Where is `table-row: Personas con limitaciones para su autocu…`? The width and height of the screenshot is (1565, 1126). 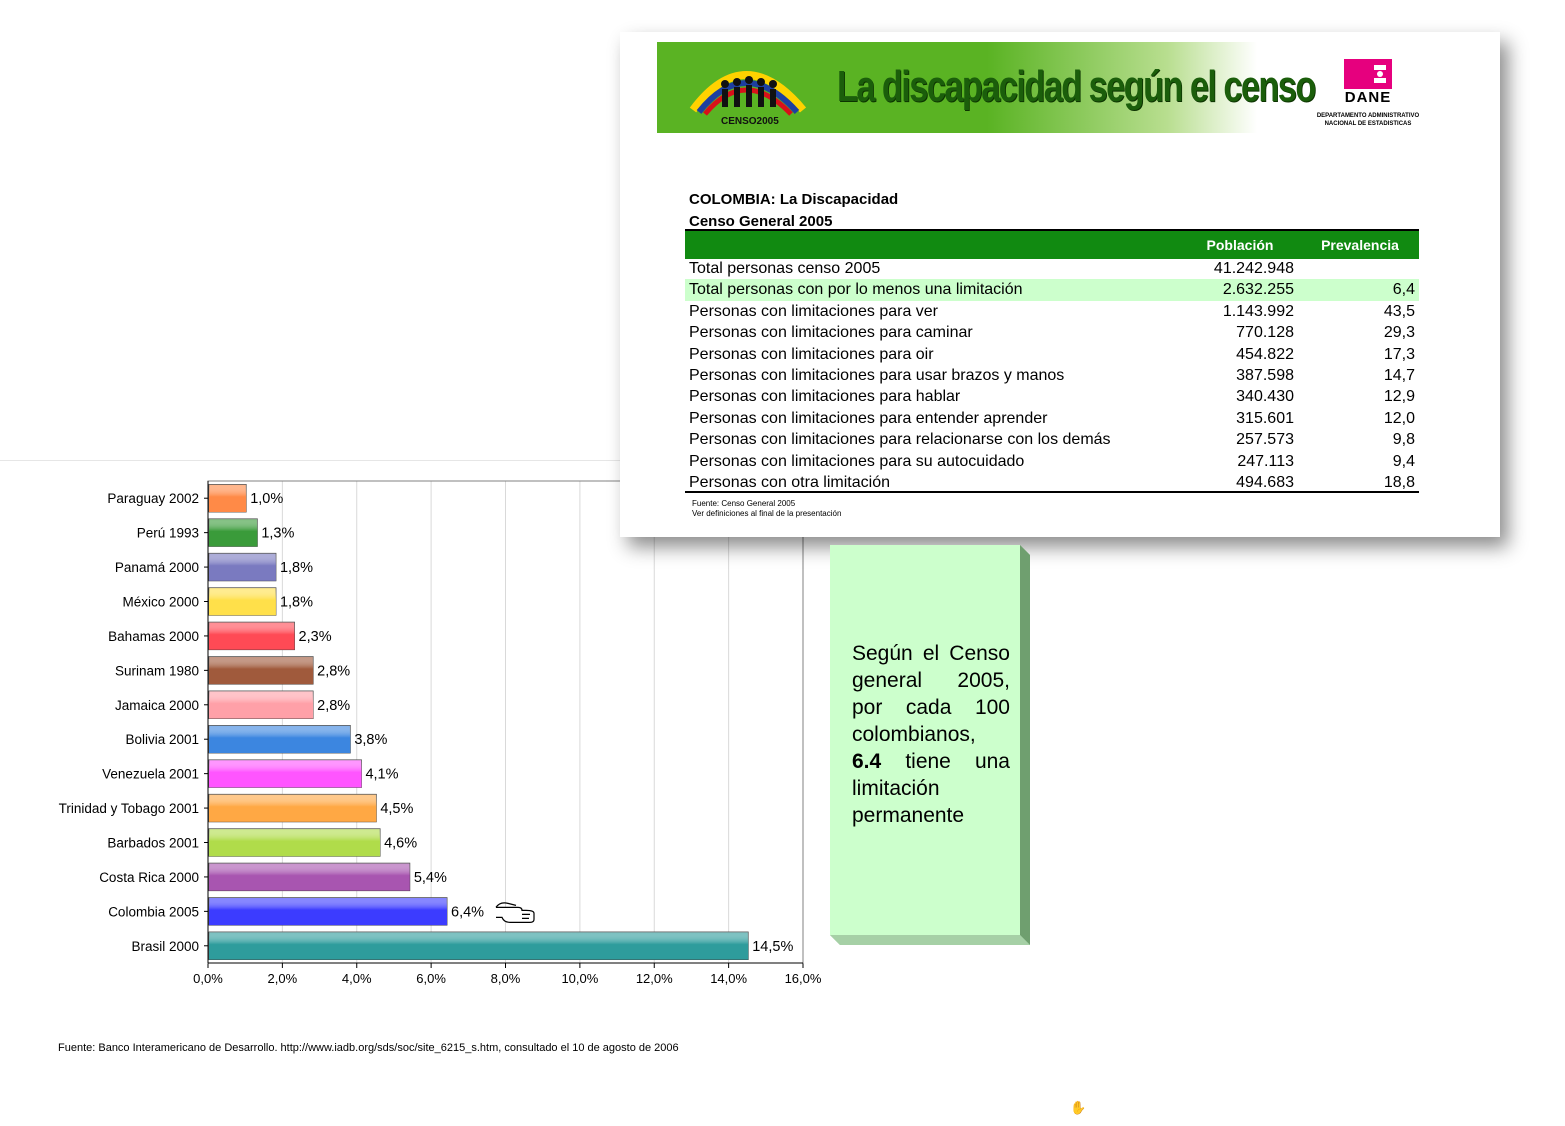 table-row: Personas con limitaciones para su autocu… is located at coordinates (1052, 461).